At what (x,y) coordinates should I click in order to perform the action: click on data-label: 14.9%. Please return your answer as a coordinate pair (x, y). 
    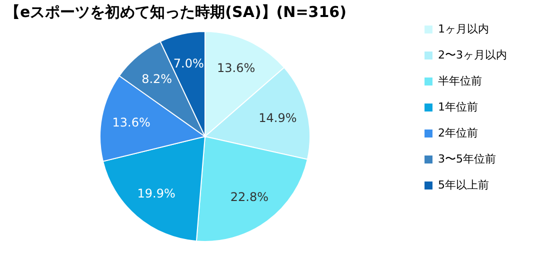
    Looking at the image, I should click on (277, 118).